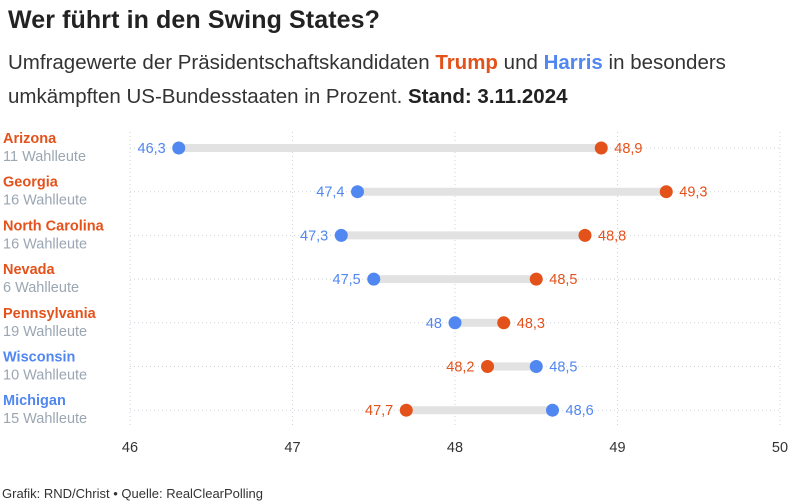 The height and width of the screenshot is (502, 800). What do you see at coordinates (31, 183) in the screenshot?
I see `state-name: Georgia` at bounding box center [31, 183].